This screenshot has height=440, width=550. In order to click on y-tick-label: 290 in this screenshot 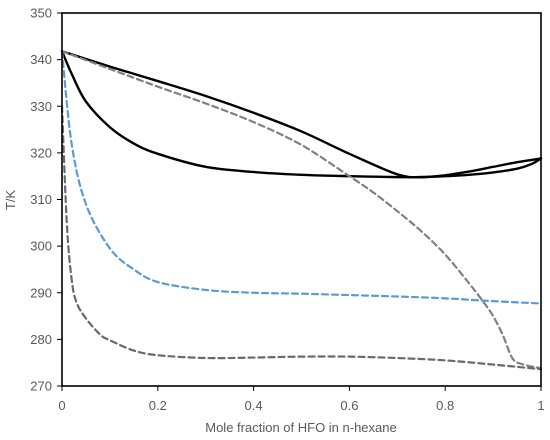, I will do `click(41, 292)`.